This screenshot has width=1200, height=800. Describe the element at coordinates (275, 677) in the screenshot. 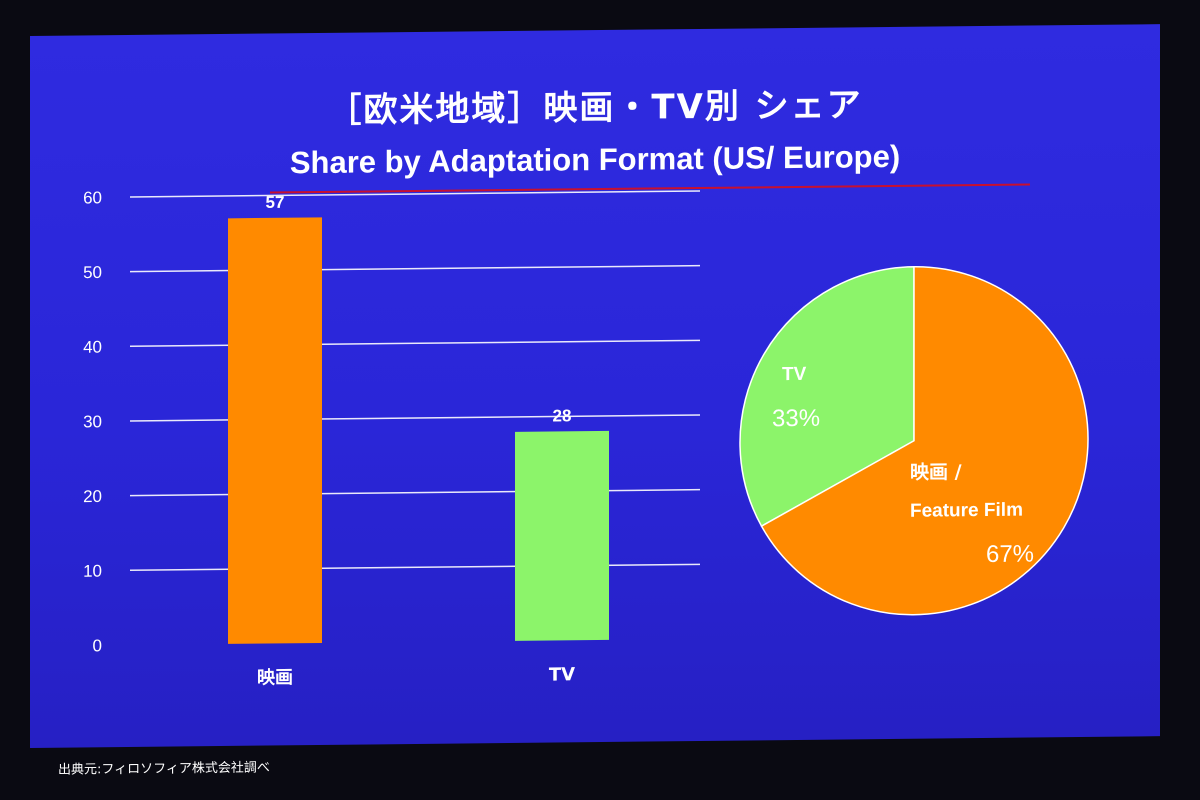

I see `x-category-label: 映画` at that location.